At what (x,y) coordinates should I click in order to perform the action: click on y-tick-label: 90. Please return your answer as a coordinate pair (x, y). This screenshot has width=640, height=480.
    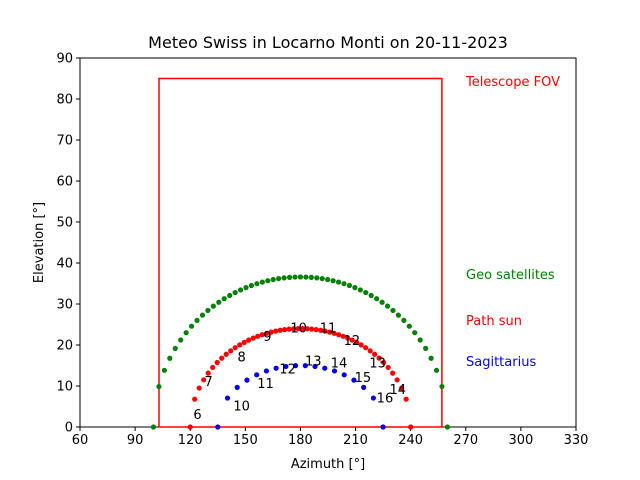
    Looking at the image, I should click on (64, 59).